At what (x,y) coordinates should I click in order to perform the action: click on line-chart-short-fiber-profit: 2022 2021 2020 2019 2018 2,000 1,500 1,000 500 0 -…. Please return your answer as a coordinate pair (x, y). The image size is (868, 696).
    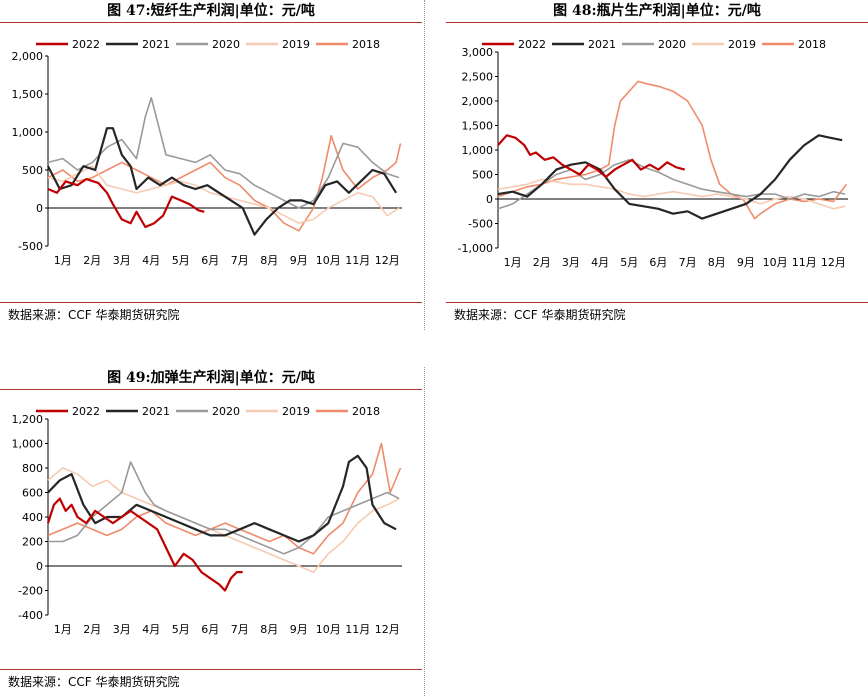
    Looking at the image, I should click on (207, 152).